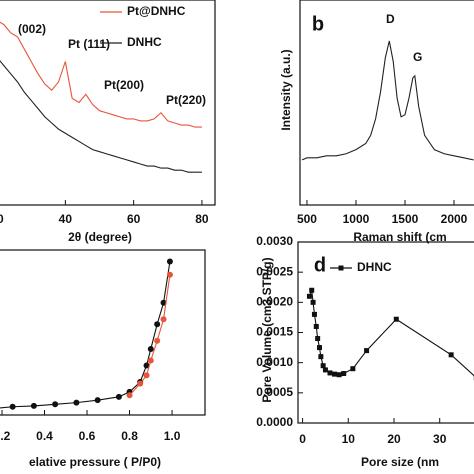 The image size is (474, 474). Describe the element at coordinates (274, 241) in the screenshot. I see `y-tick-label: 0.0030` at that location.